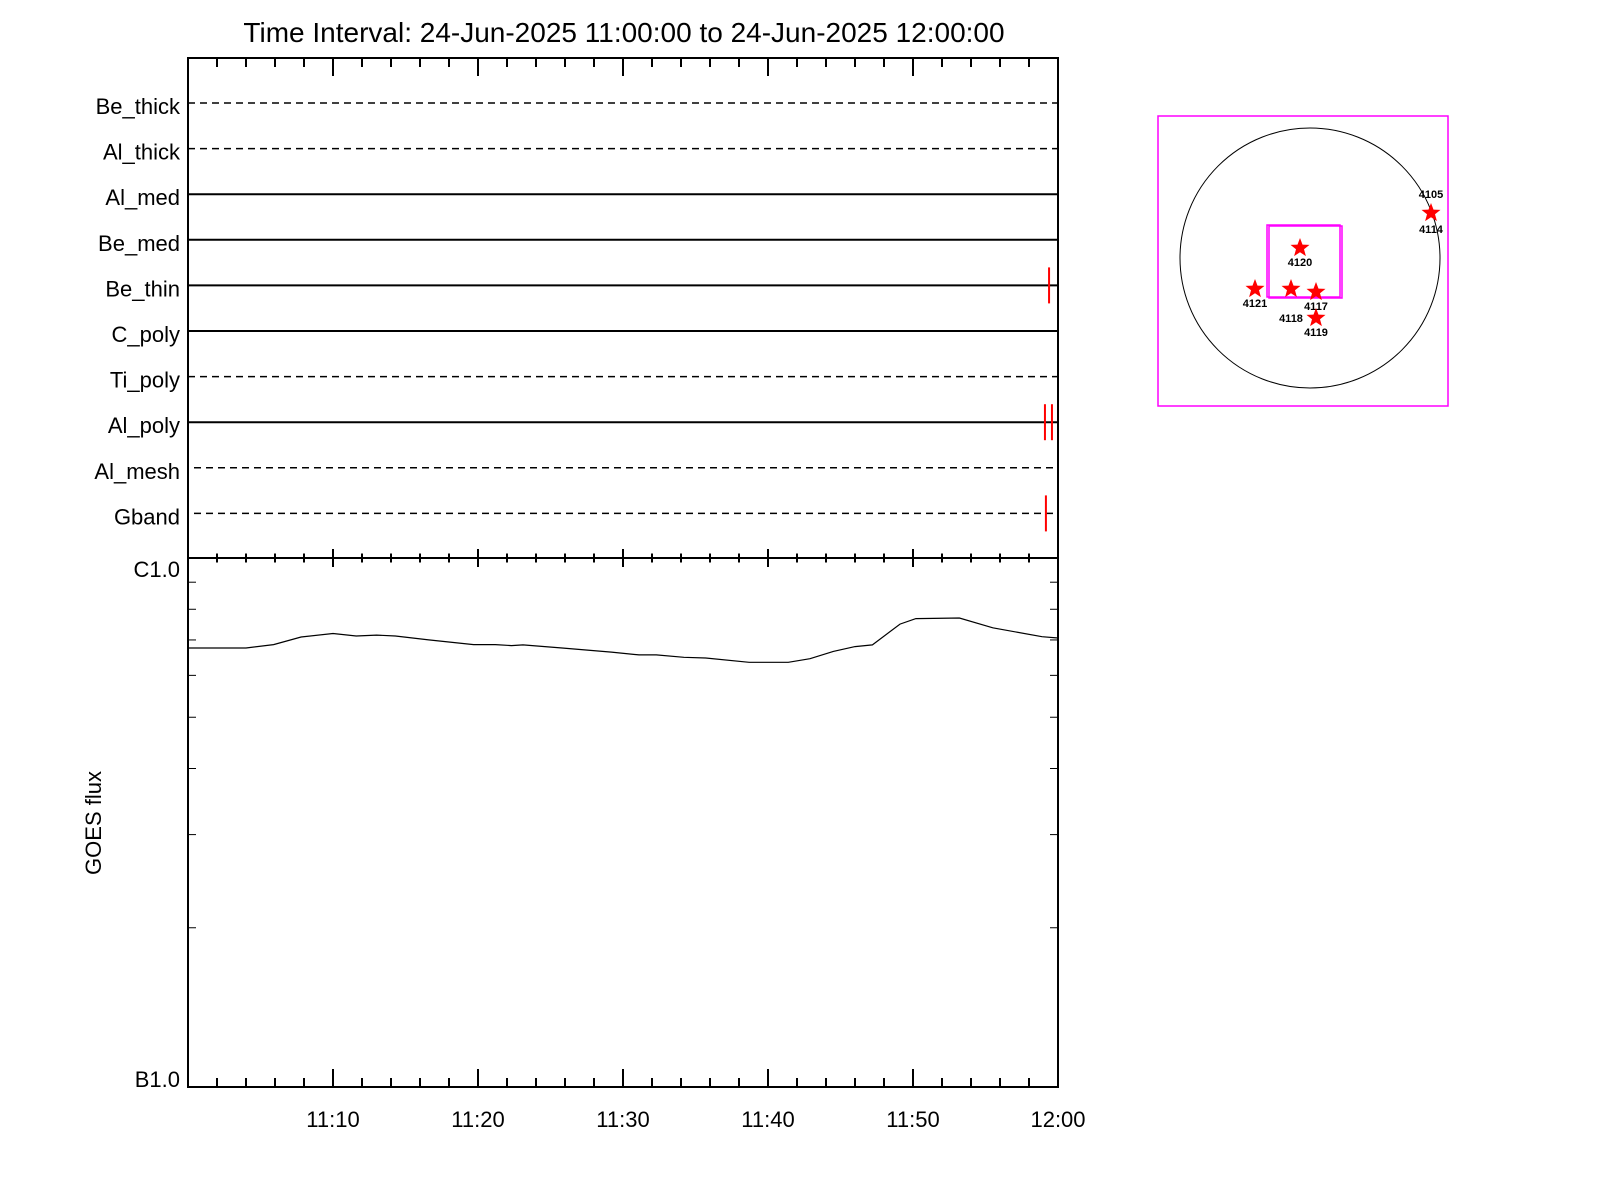 Image resolution: width=1600 pixels, height=1200 pixels. I want to click on region-label: 4105, so click(1431, 195).